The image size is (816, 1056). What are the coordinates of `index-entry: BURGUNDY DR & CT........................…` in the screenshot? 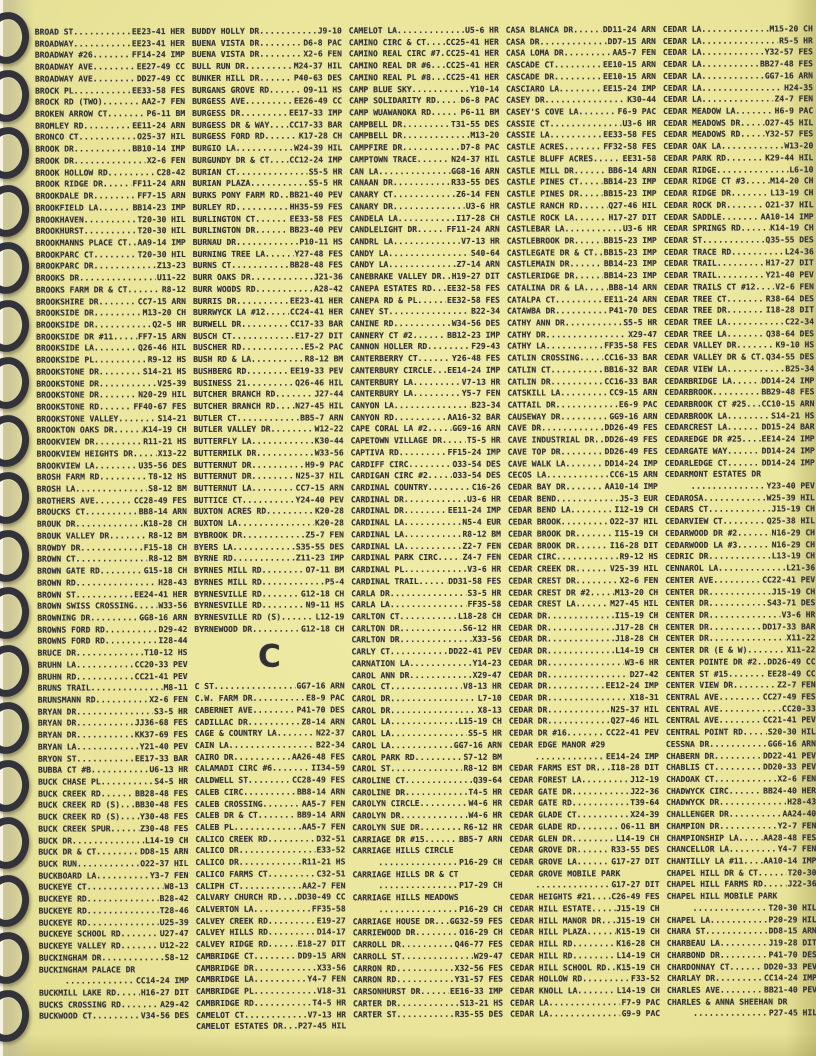 It's located at (267, 160).